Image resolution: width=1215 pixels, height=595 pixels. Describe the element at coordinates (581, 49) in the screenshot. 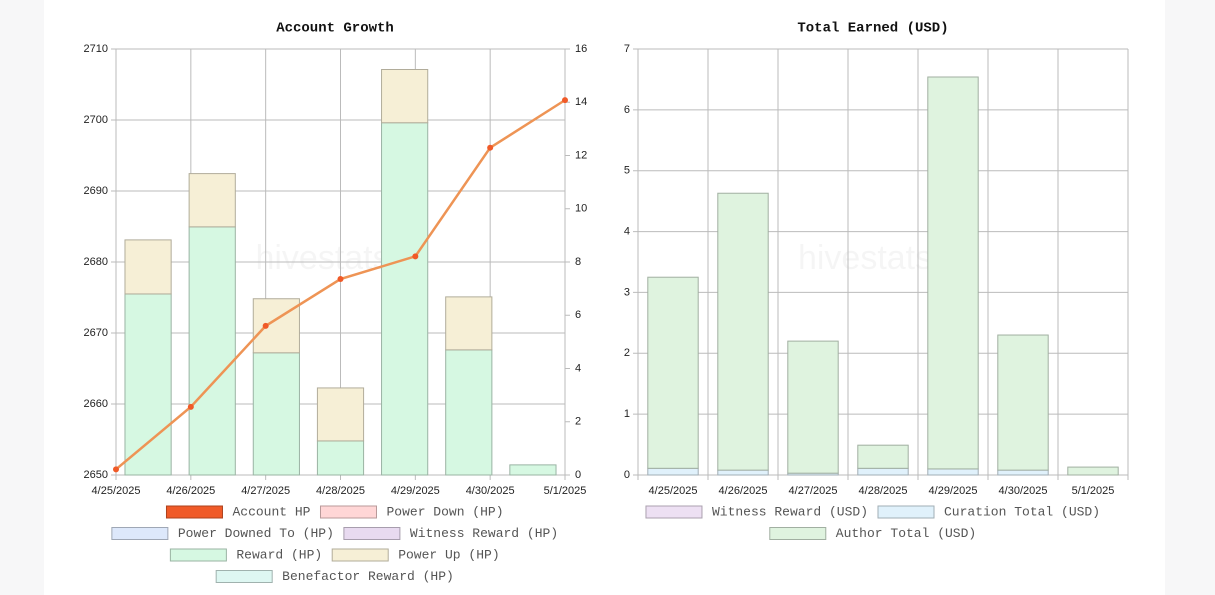

I see `y2-tick-label: 16` at that location.